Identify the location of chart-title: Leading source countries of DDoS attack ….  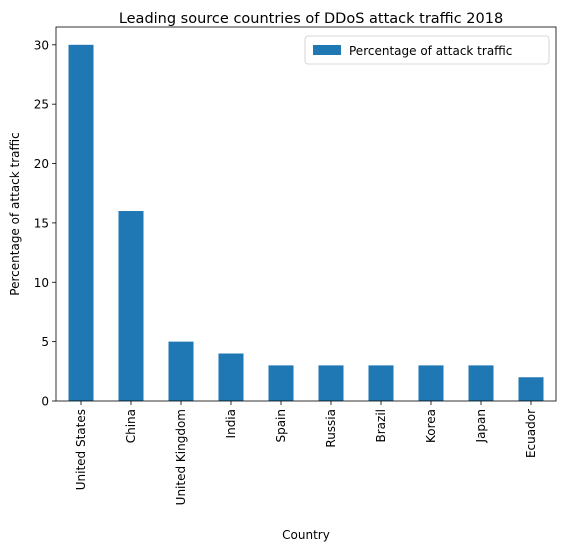
(311, 19).